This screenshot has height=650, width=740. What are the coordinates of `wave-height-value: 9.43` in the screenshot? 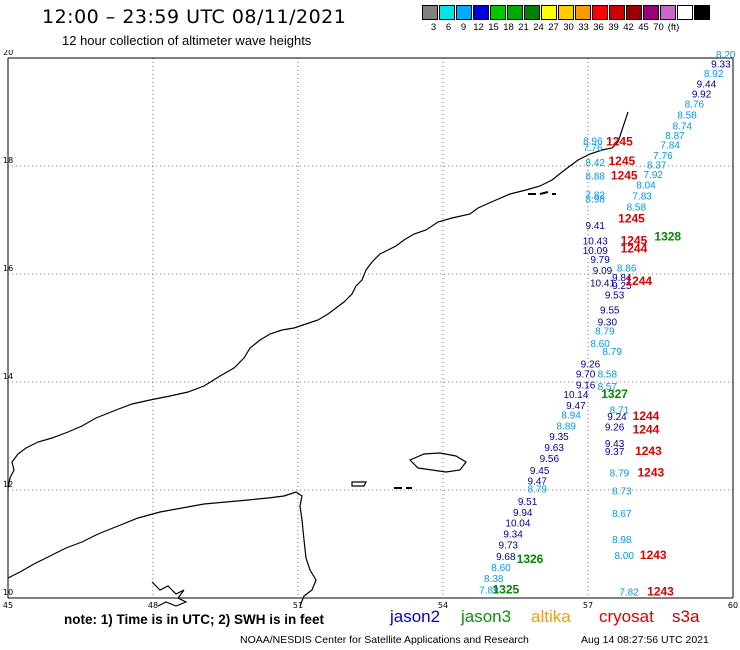 It's located at (615, 444).